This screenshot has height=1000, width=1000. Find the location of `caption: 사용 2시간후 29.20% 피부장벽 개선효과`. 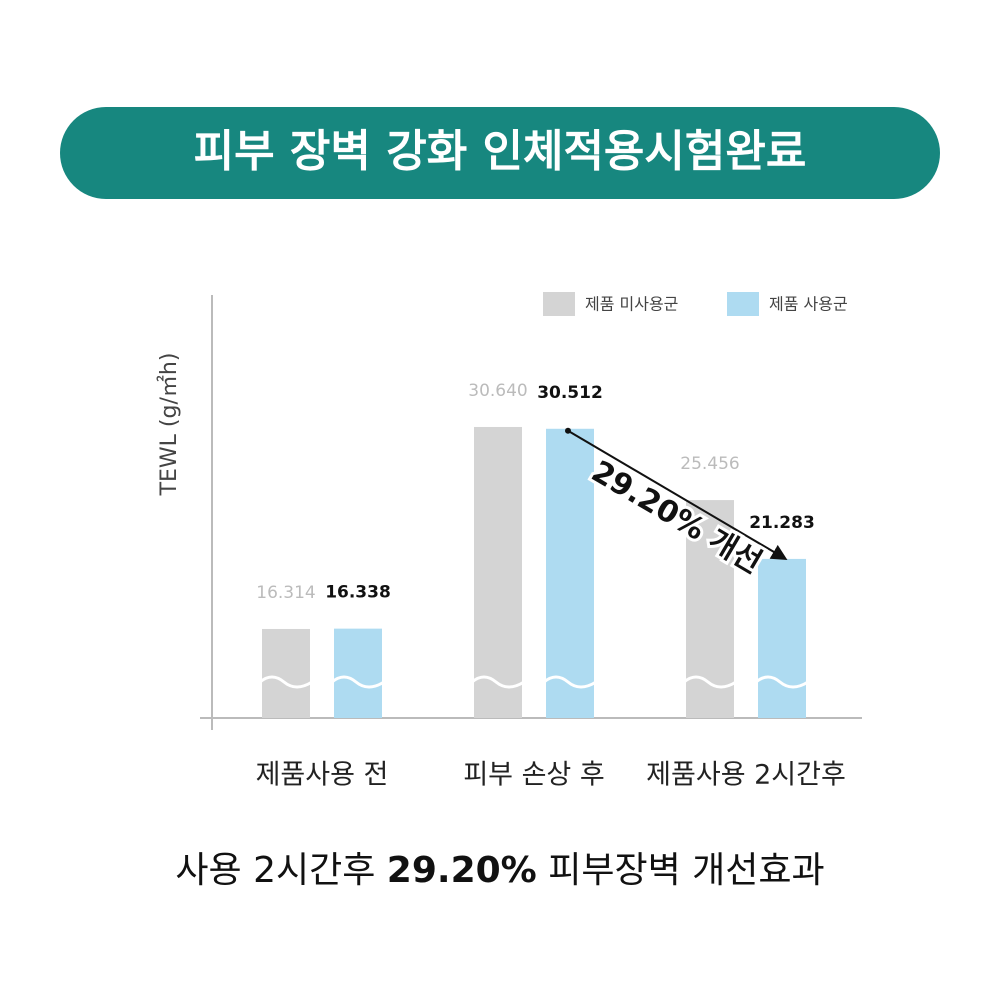

caption: 사용 2시간후 29.20% 피부장벽 개선효과 is located at coordinates (499, 870).